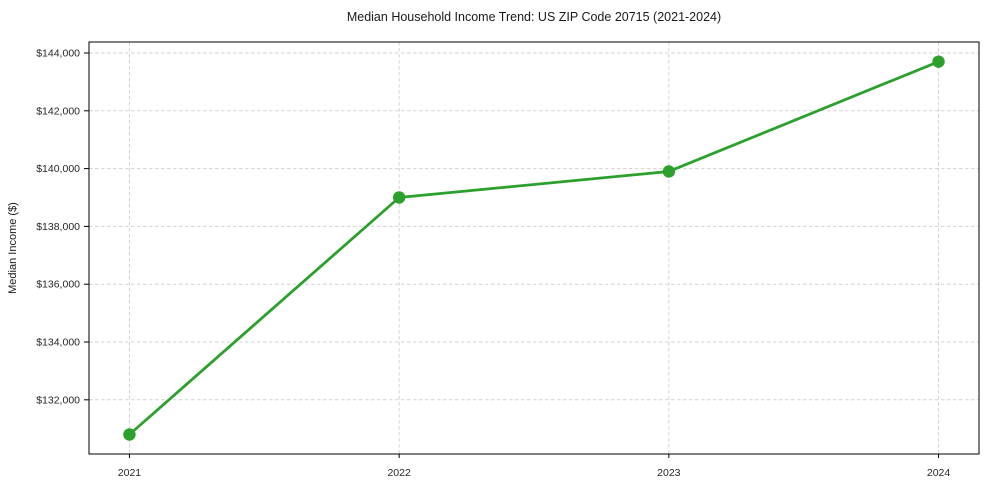 The height and width of the screenshot is (495, 989). Describe the element at coordinates (58, 285) in the screenshot. I see `y-tick-label: $136,000` at that location.